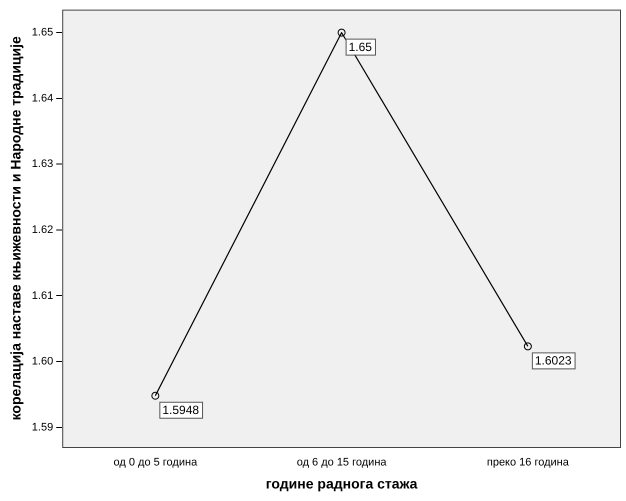 The image size is (626, 501). Describe the element at coordinates (43, 32) in the screenshot. I see `y-tick-label: 1.65` at that location.